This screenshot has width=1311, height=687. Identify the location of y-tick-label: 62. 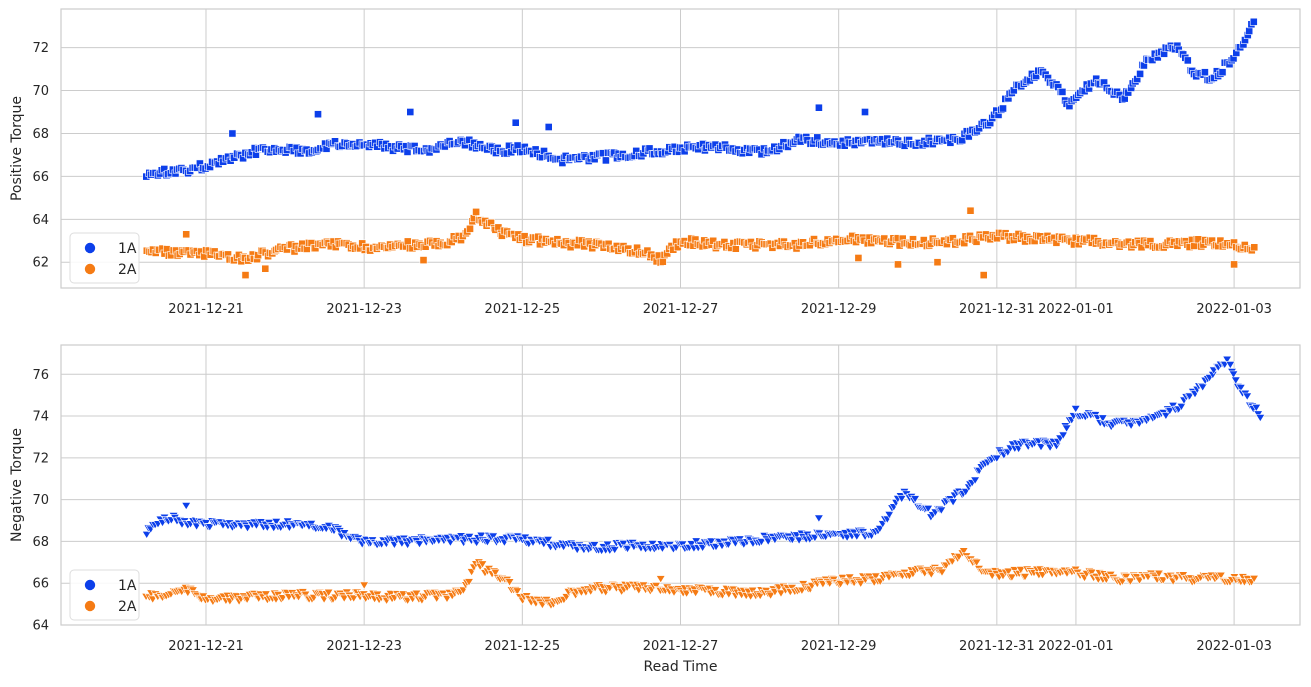
(40, 263).